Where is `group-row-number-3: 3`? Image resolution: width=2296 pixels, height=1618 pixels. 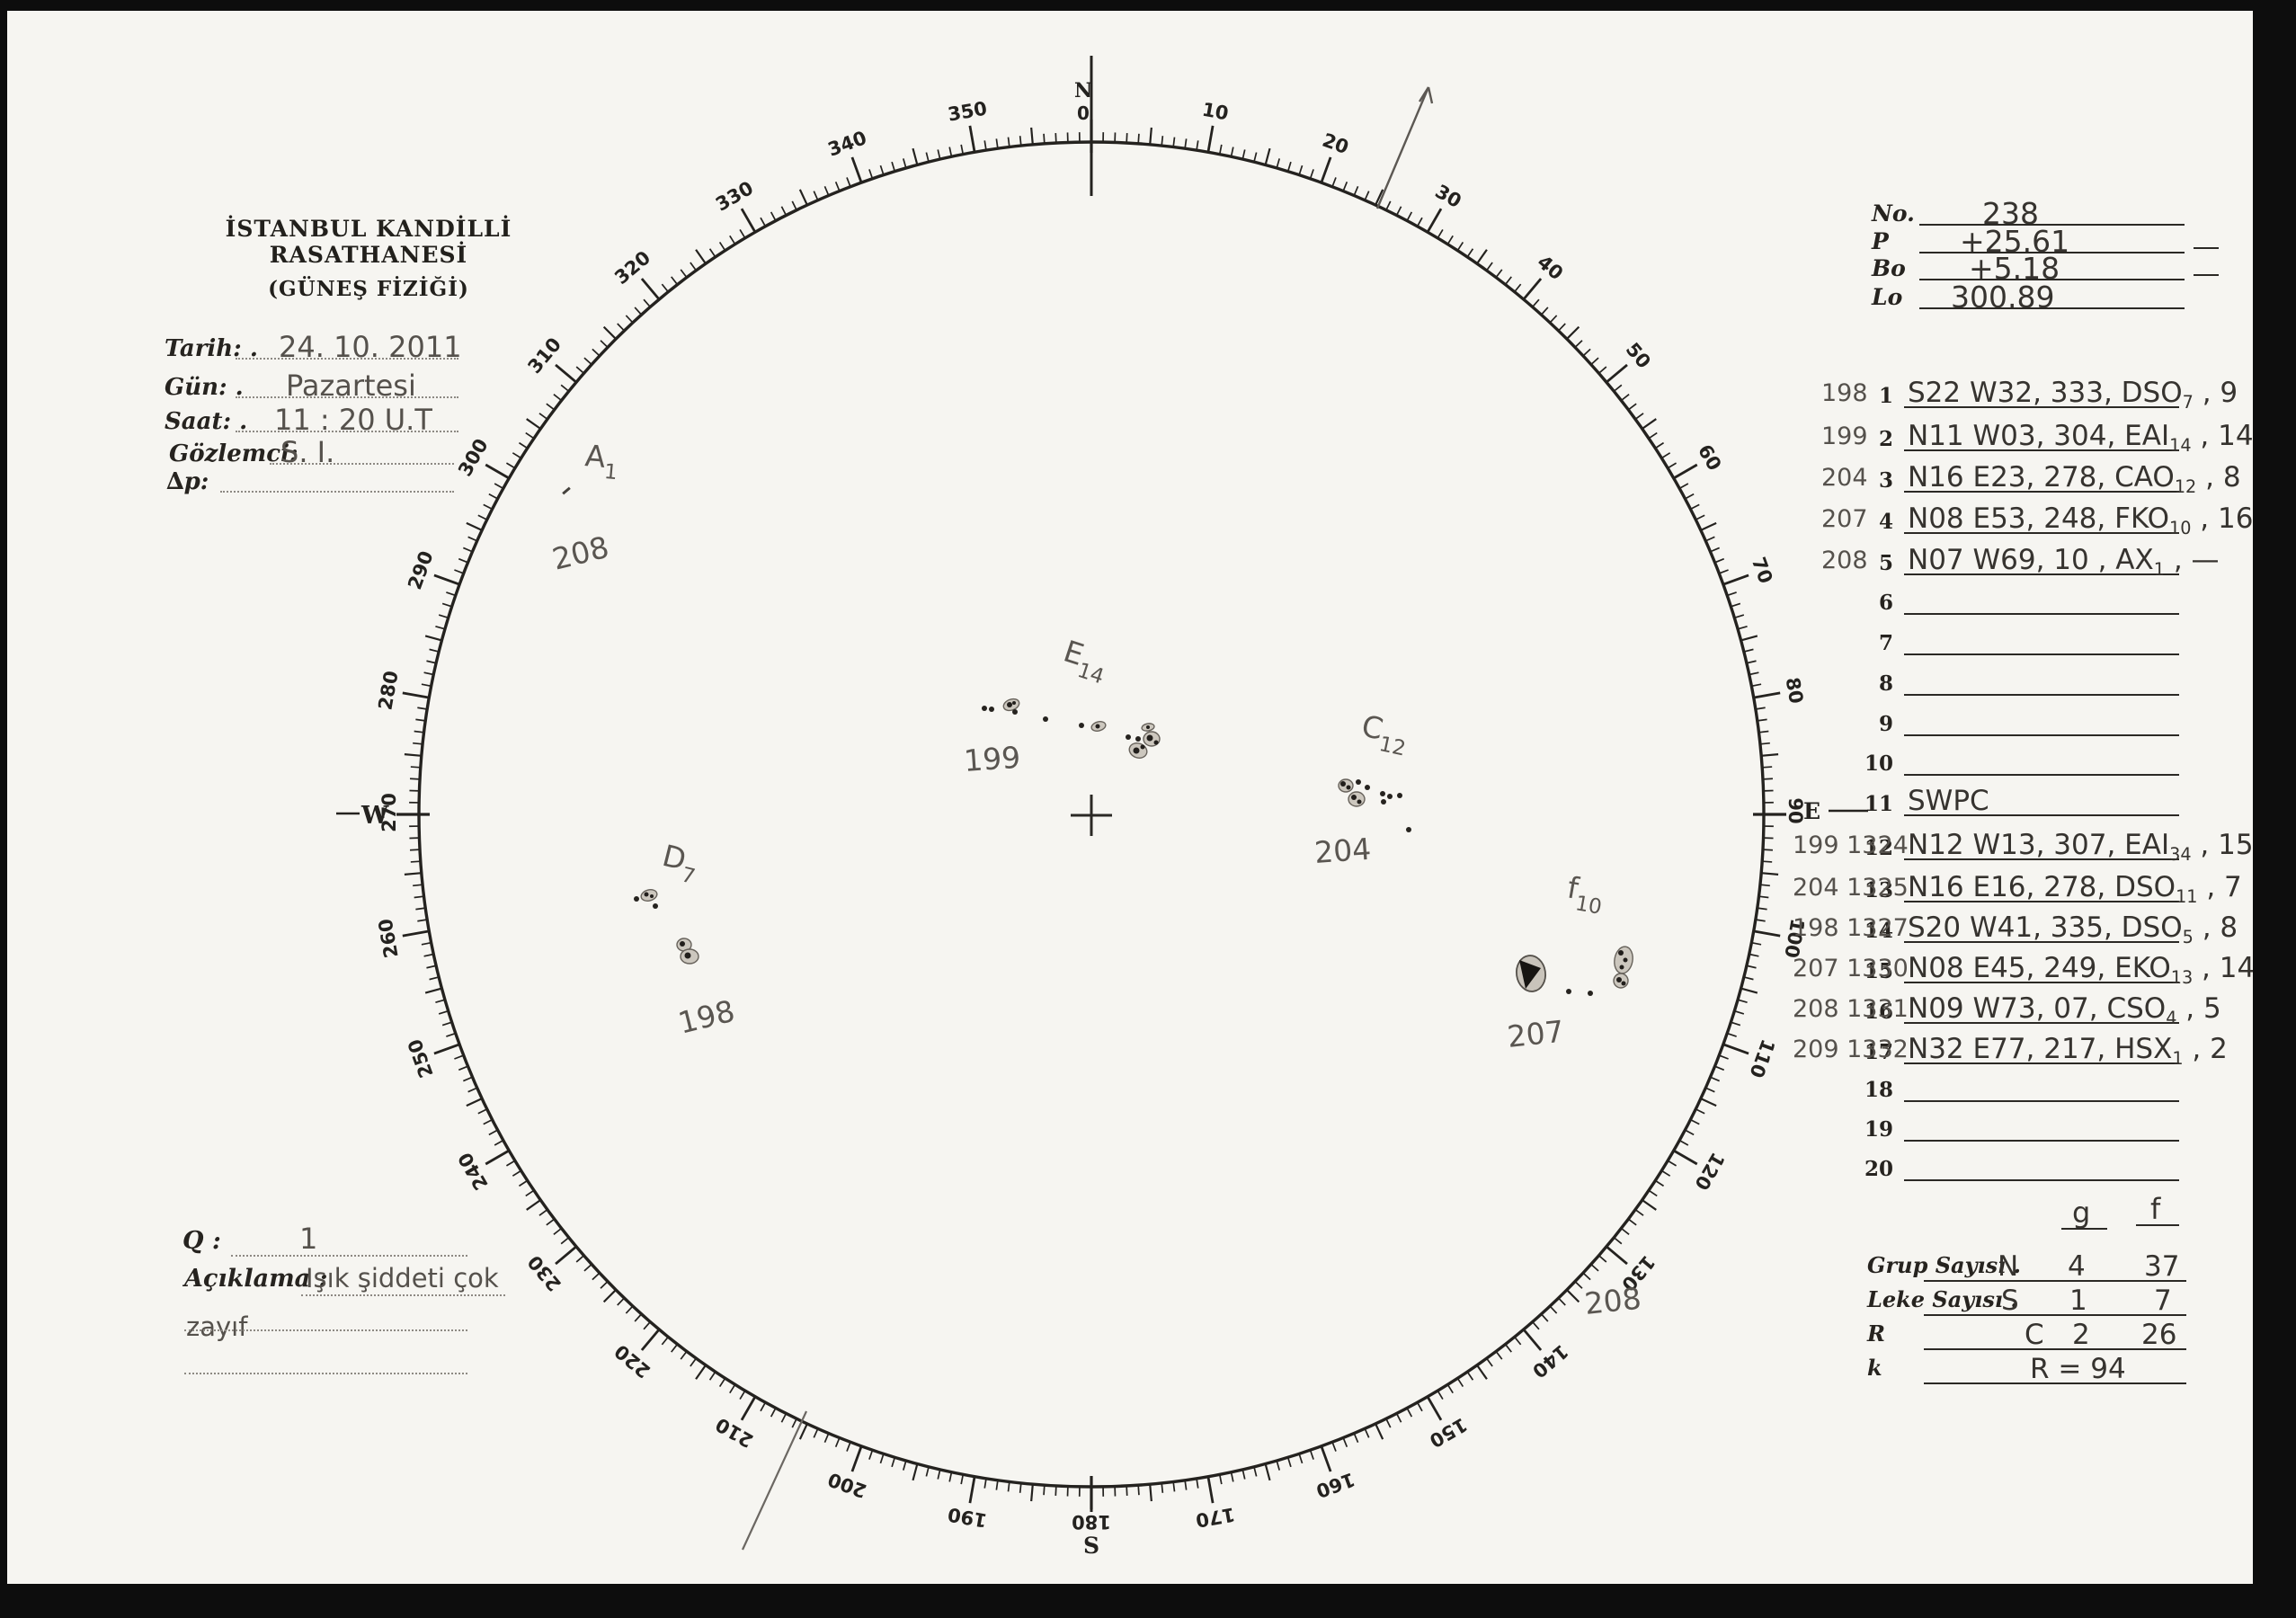 group-row-number-3: 3 is located at coordinates (1885, 480).